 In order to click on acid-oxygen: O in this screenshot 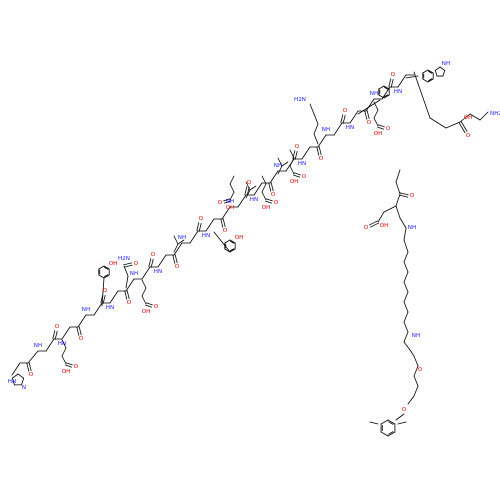, I will do `click(304, 177)`.